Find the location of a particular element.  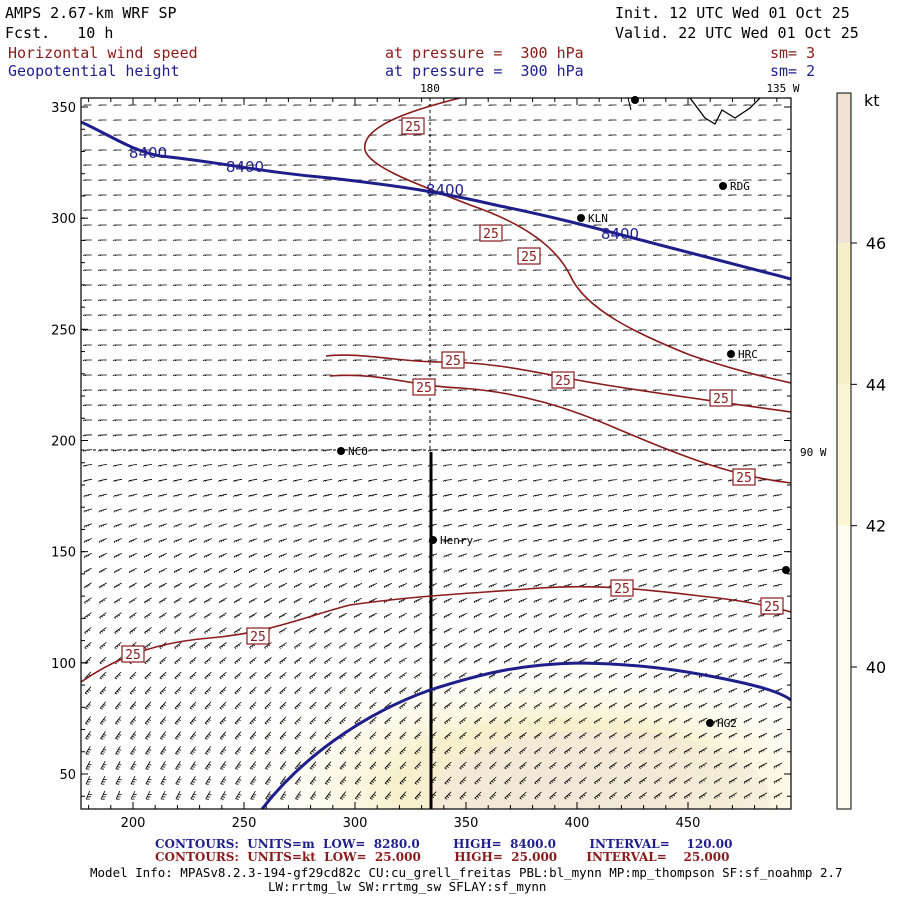

wind-contour-label-box is located at coordinates (491, 233).